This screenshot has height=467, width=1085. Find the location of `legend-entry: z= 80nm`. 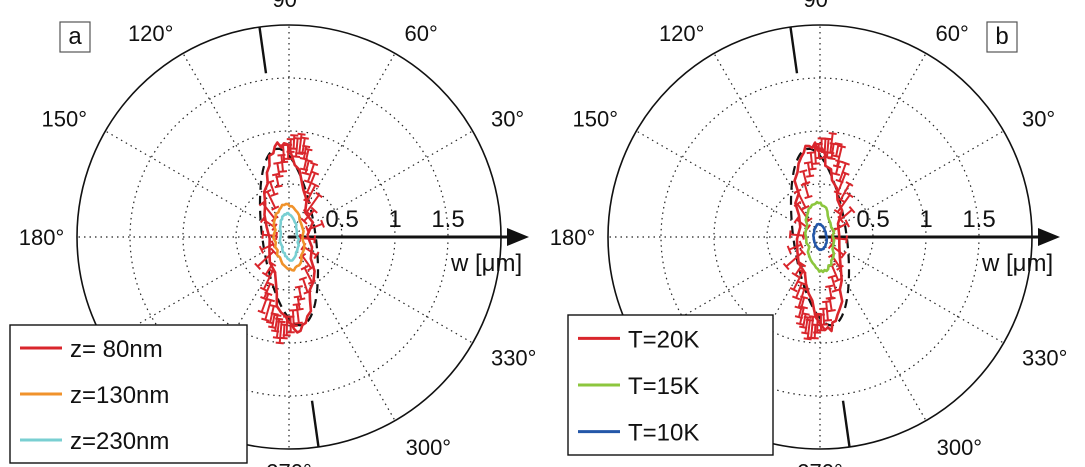

legend-entry: z= 80nm is located at coordinates (116, 349).